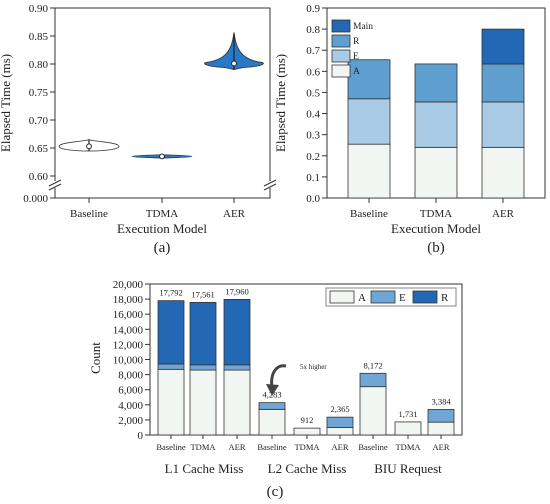 The width and height of the screenshot is (550, 504). Describe the element at coordinates (407, 414) in the screenshot. I see `bar-total-label: 1,731` at that location.